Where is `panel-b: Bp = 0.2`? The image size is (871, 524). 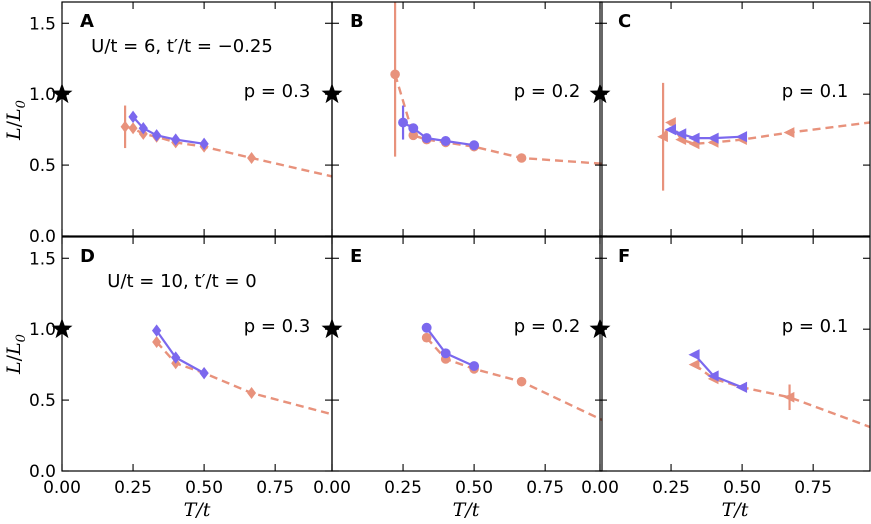
panel-b: Bp = 0.2 is located at coordinates (462, 119).